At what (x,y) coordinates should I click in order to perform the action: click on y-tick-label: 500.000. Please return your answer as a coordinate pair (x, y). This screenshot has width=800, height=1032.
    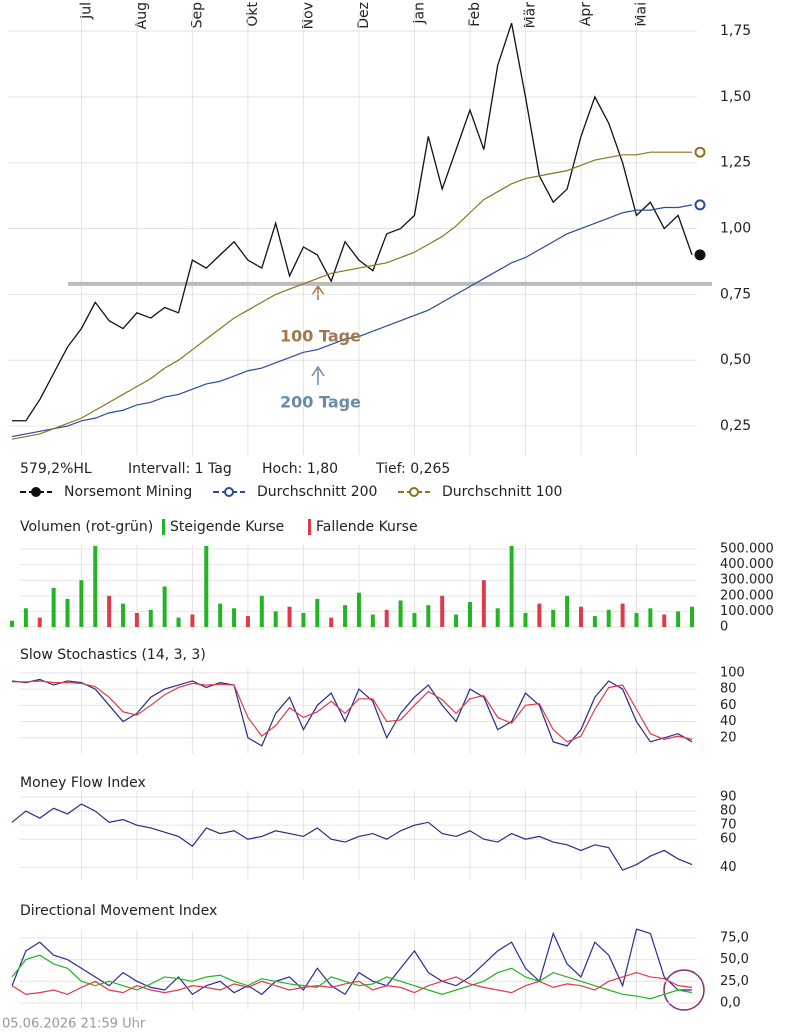
    Looking at the image, I should click on (747, 549).